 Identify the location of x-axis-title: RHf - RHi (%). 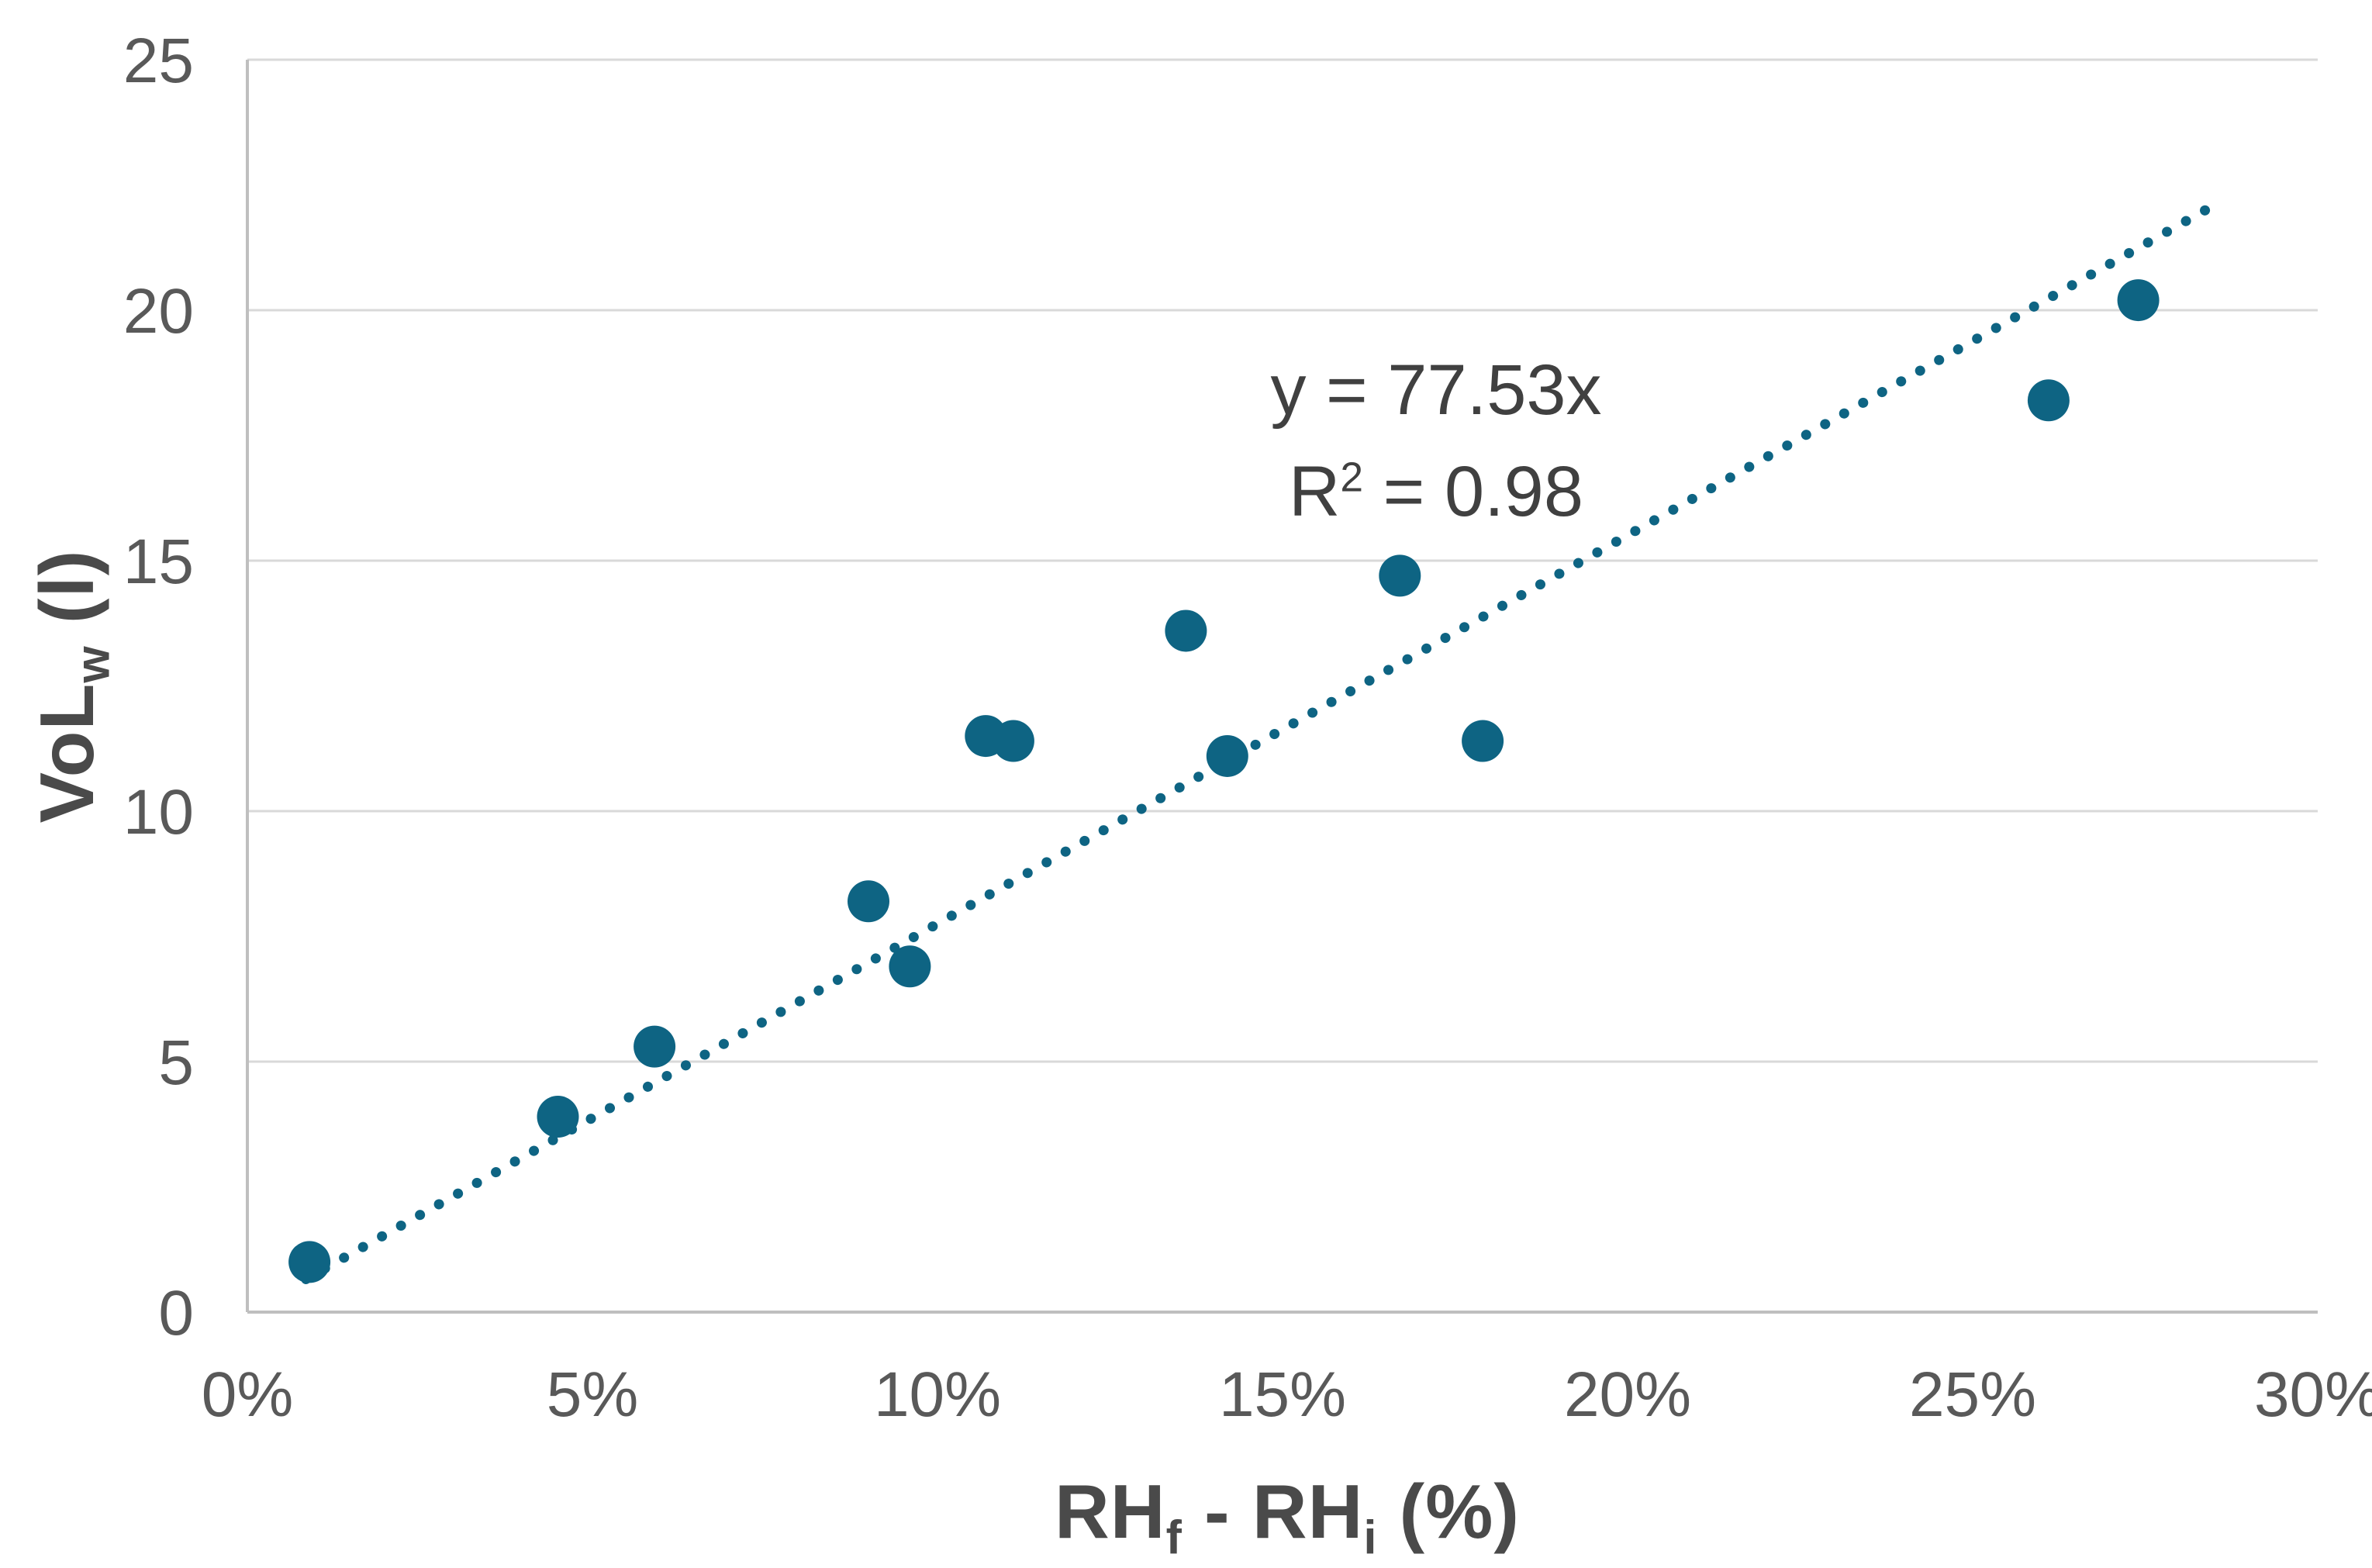
(1287, 1516).